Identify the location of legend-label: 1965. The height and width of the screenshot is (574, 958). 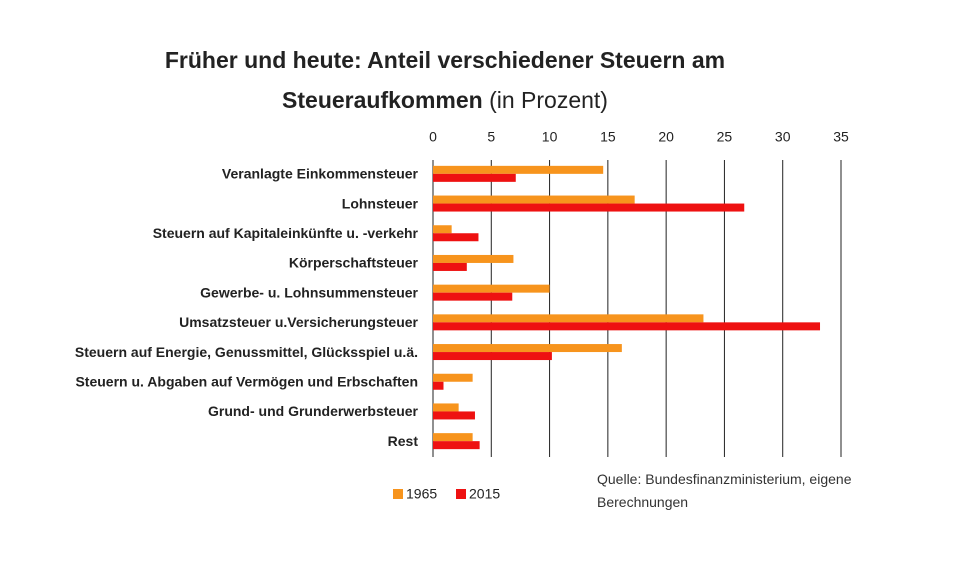
(421, 494).